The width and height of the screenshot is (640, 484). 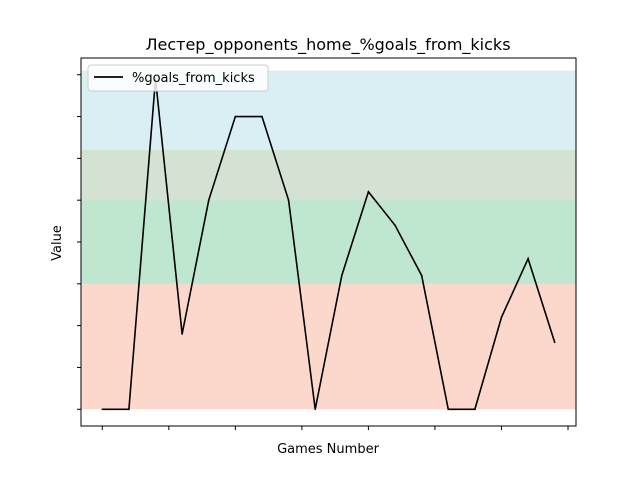 I want to click on y-axis-label: Value, so click(x=57, y=243).